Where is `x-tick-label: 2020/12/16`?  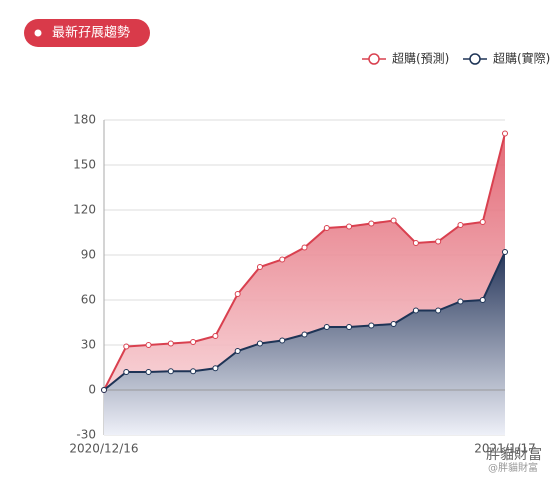 x-tick-label: 2020/12/16 is located at coordinates (103, 449).